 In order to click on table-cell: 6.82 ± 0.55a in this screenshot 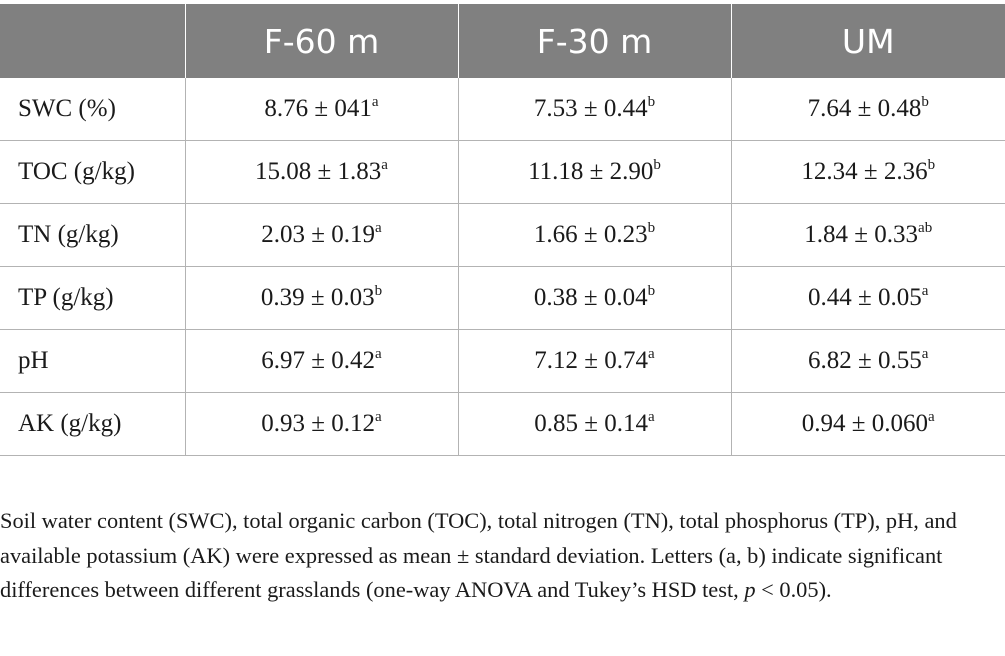, I will do `click(867, 361)`.